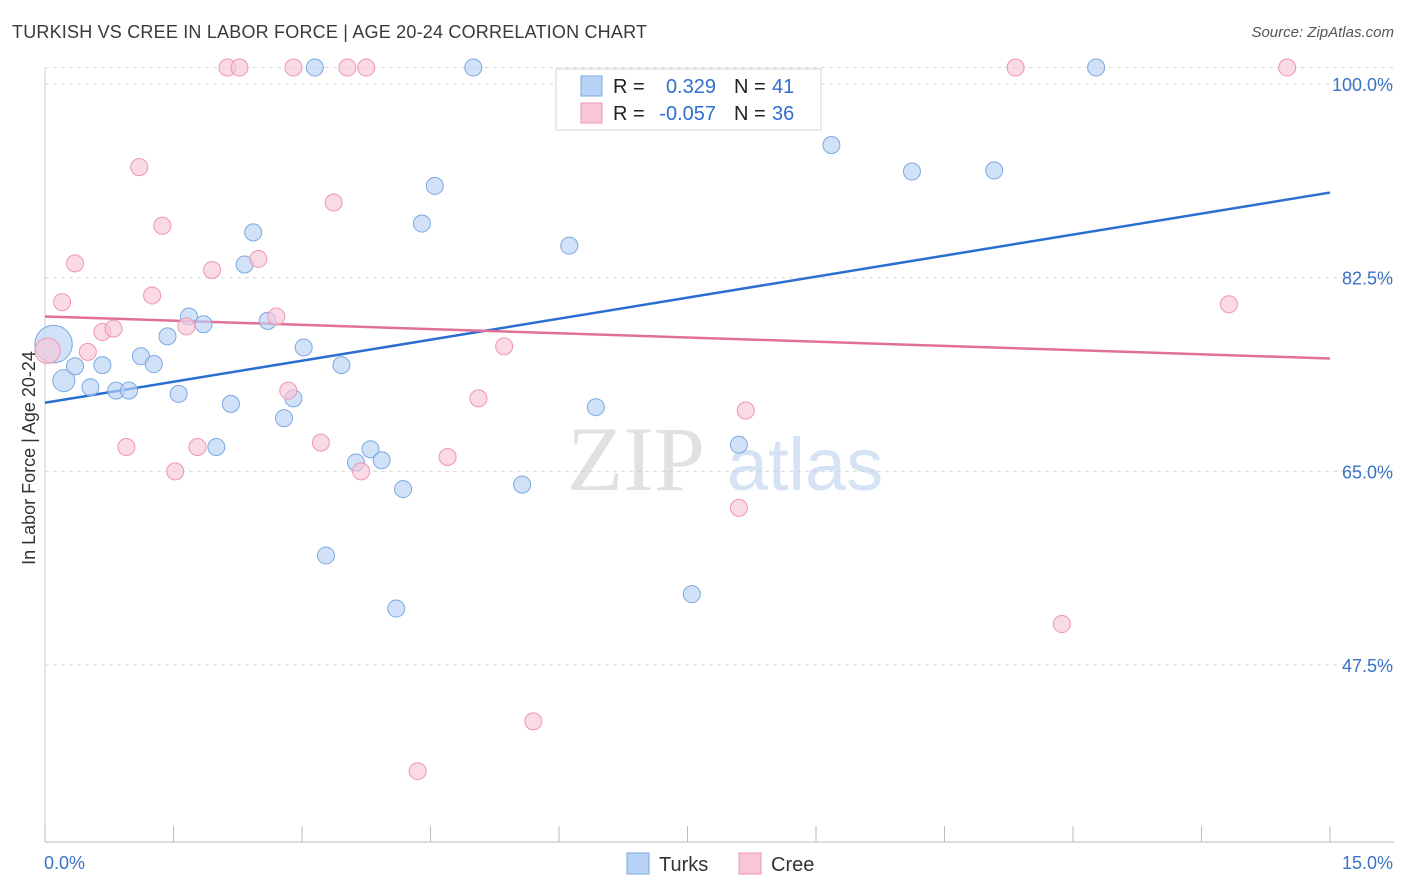  What do you see at coordinates (29, 458) in the screenshot?
I see `y-axis-label: In Labor Force | Age 20-24` at bounding box center [29, 458].